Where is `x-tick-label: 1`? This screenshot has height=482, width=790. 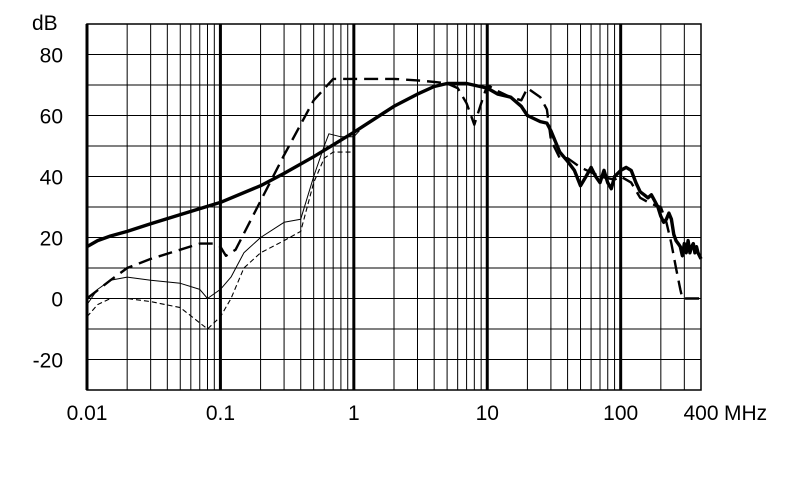
x-tick-label: 1 is located at coordinates (354, 413).